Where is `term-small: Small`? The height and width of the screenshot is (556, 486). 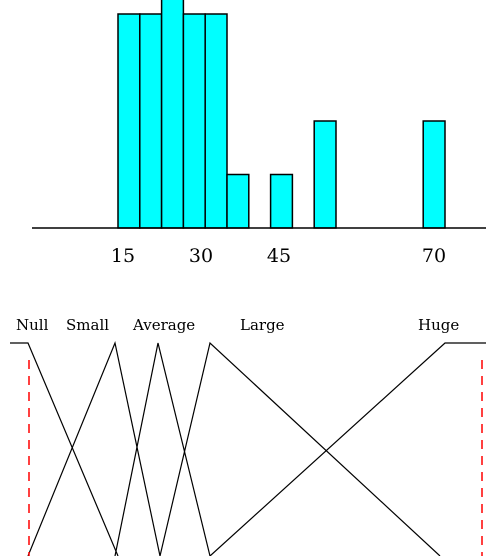
term-small: Small is located at coordinates (87, 325).